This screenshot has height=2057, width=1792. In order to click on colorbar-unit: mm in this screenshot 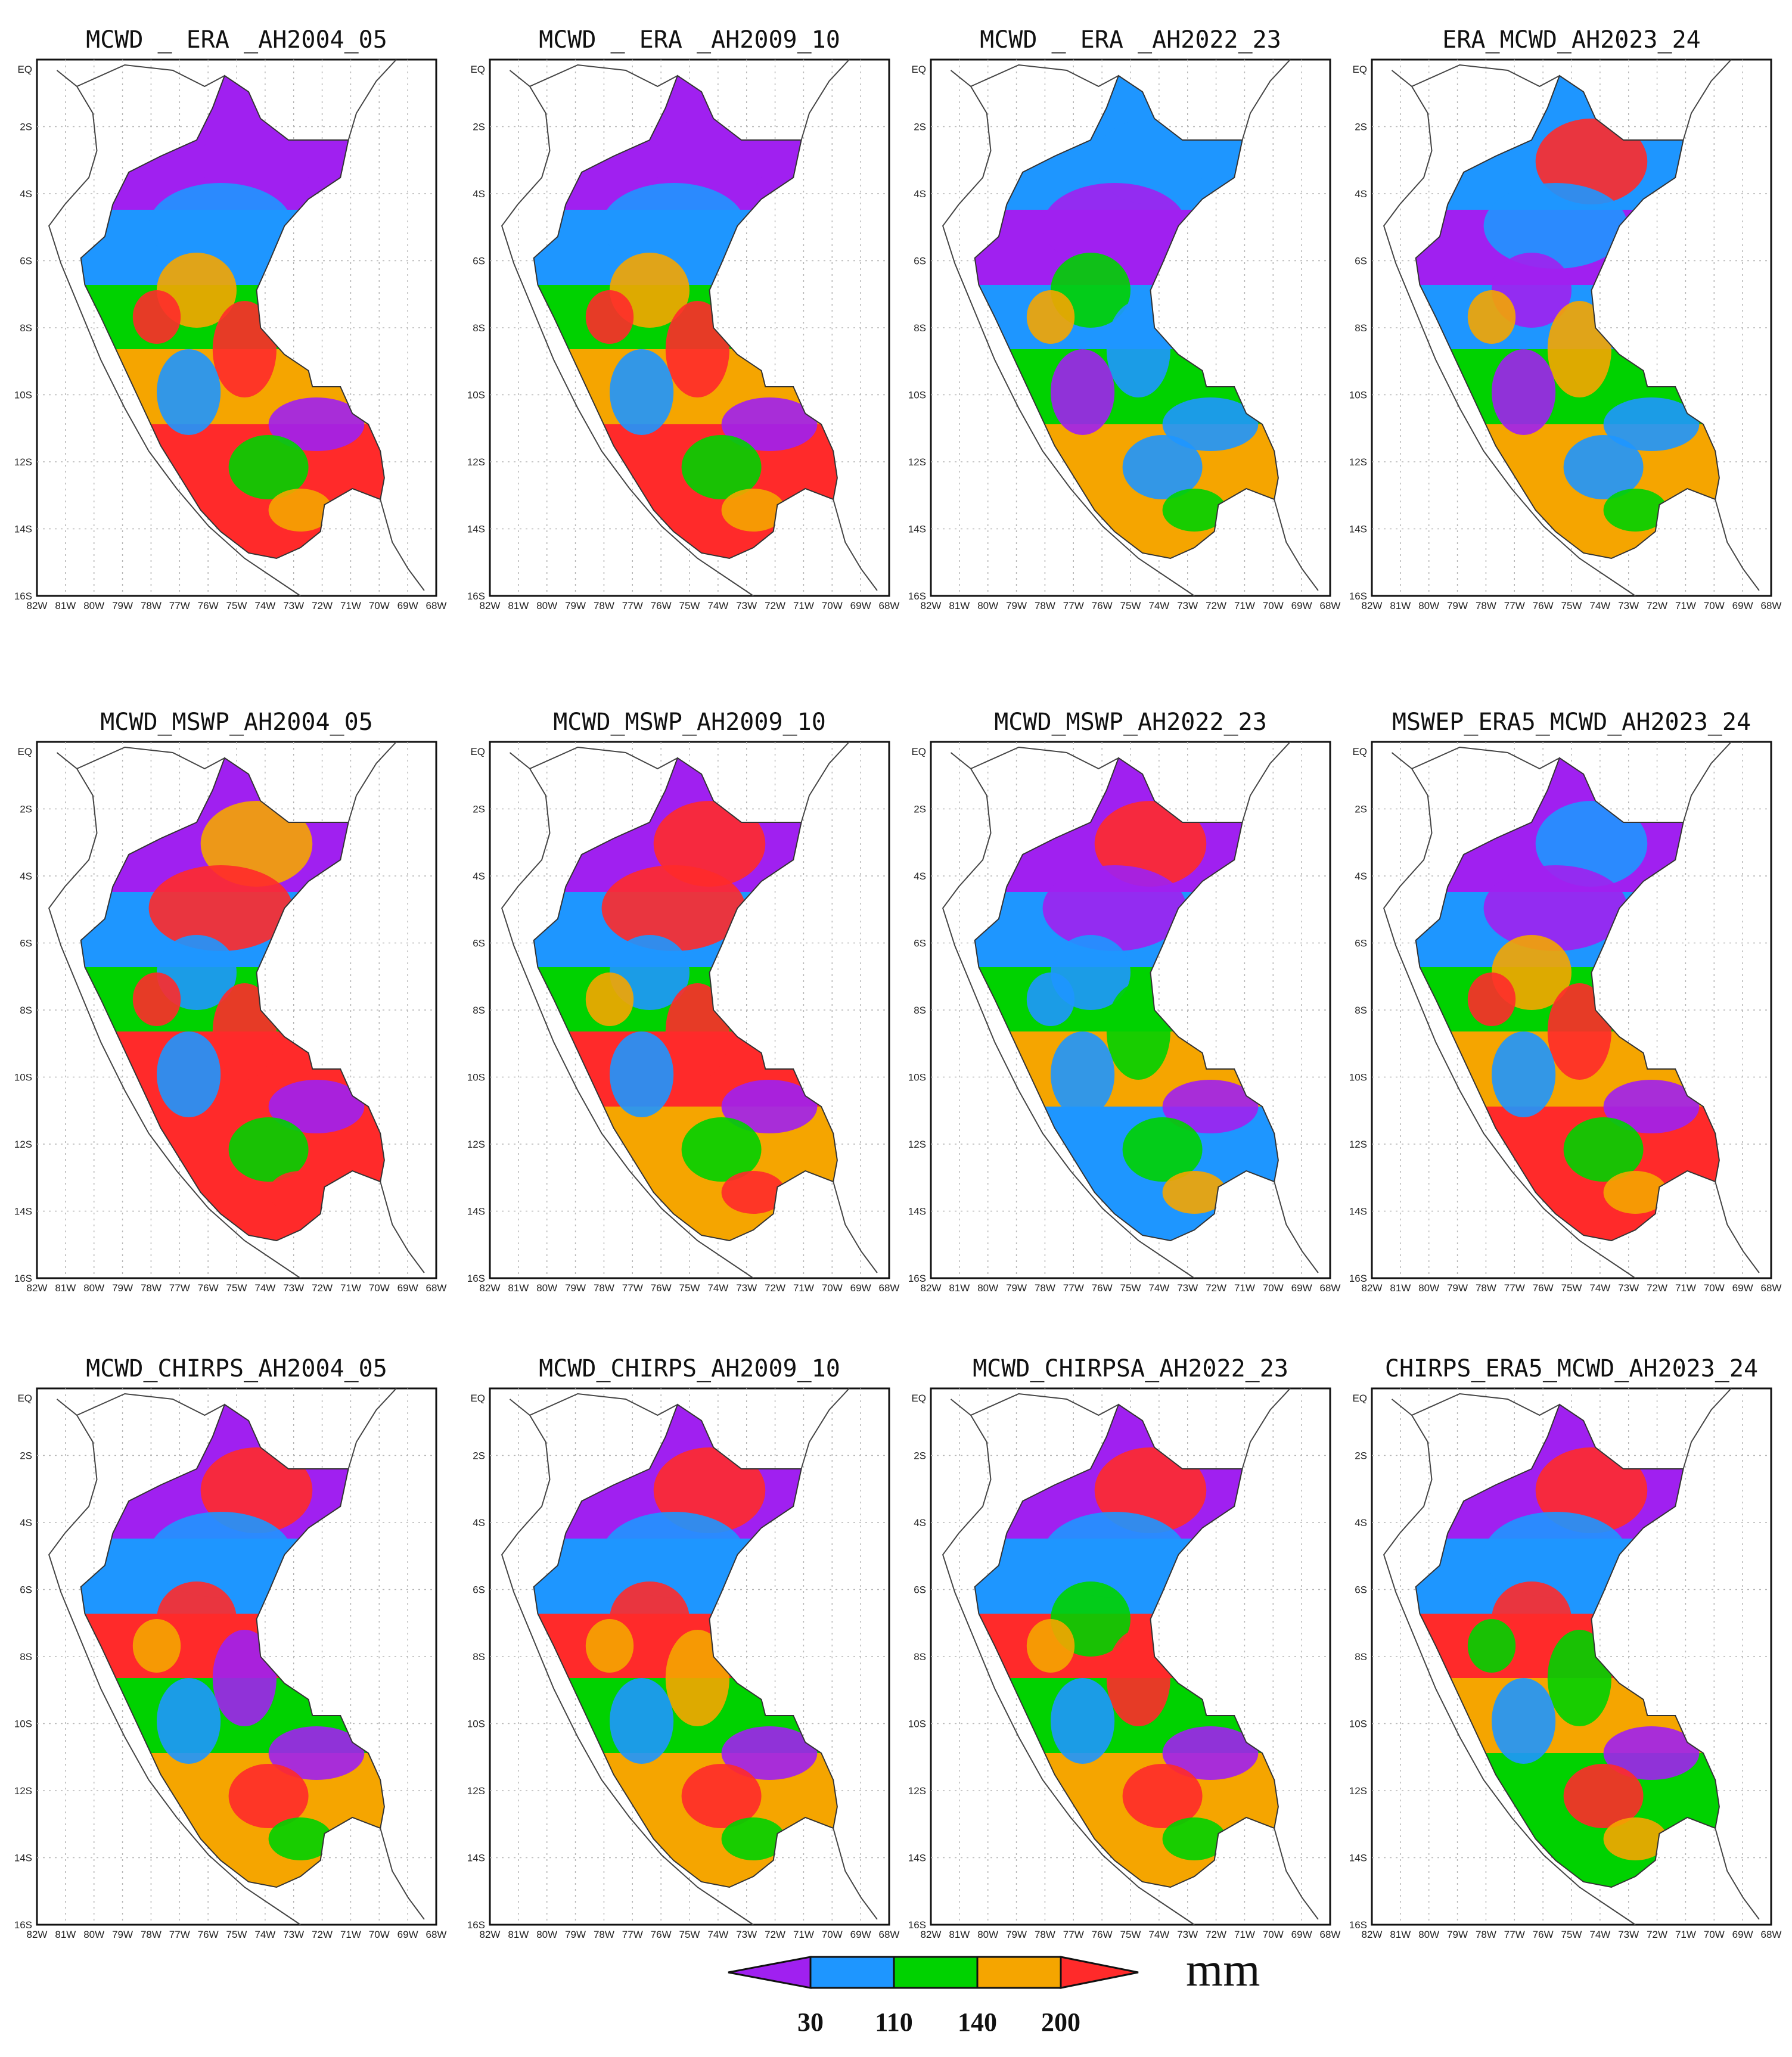, I will do `click(1223, 1970)`.